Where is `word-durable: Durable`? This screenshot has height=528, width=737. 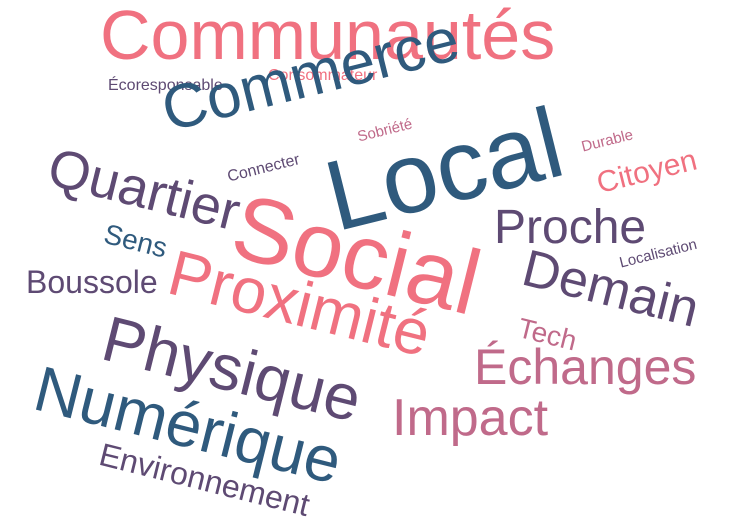
word-durable: Durable is located at coordinates (607, 141).